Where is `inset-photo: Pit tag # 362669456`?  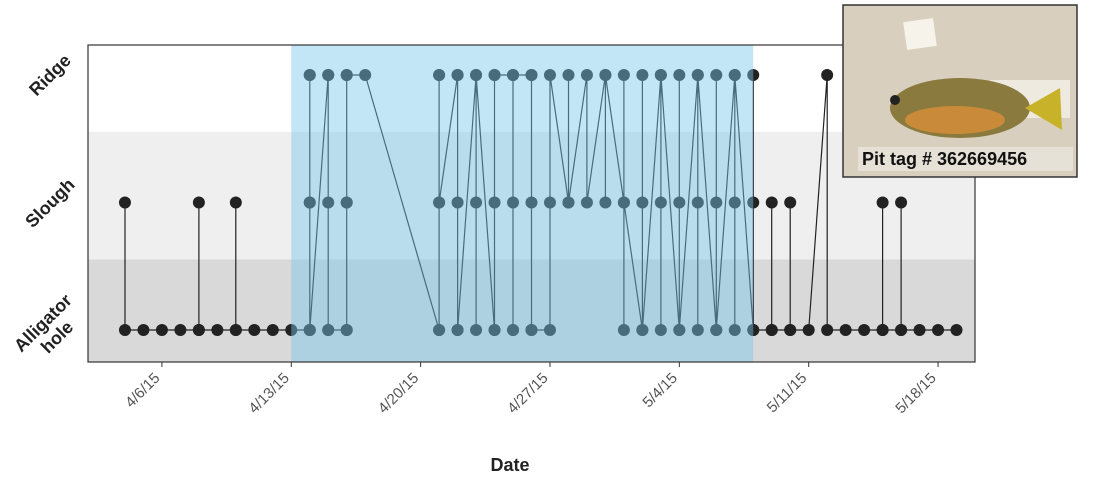 inset-photo: Pit tag # 362669456 is located at coordinates (960, 91).